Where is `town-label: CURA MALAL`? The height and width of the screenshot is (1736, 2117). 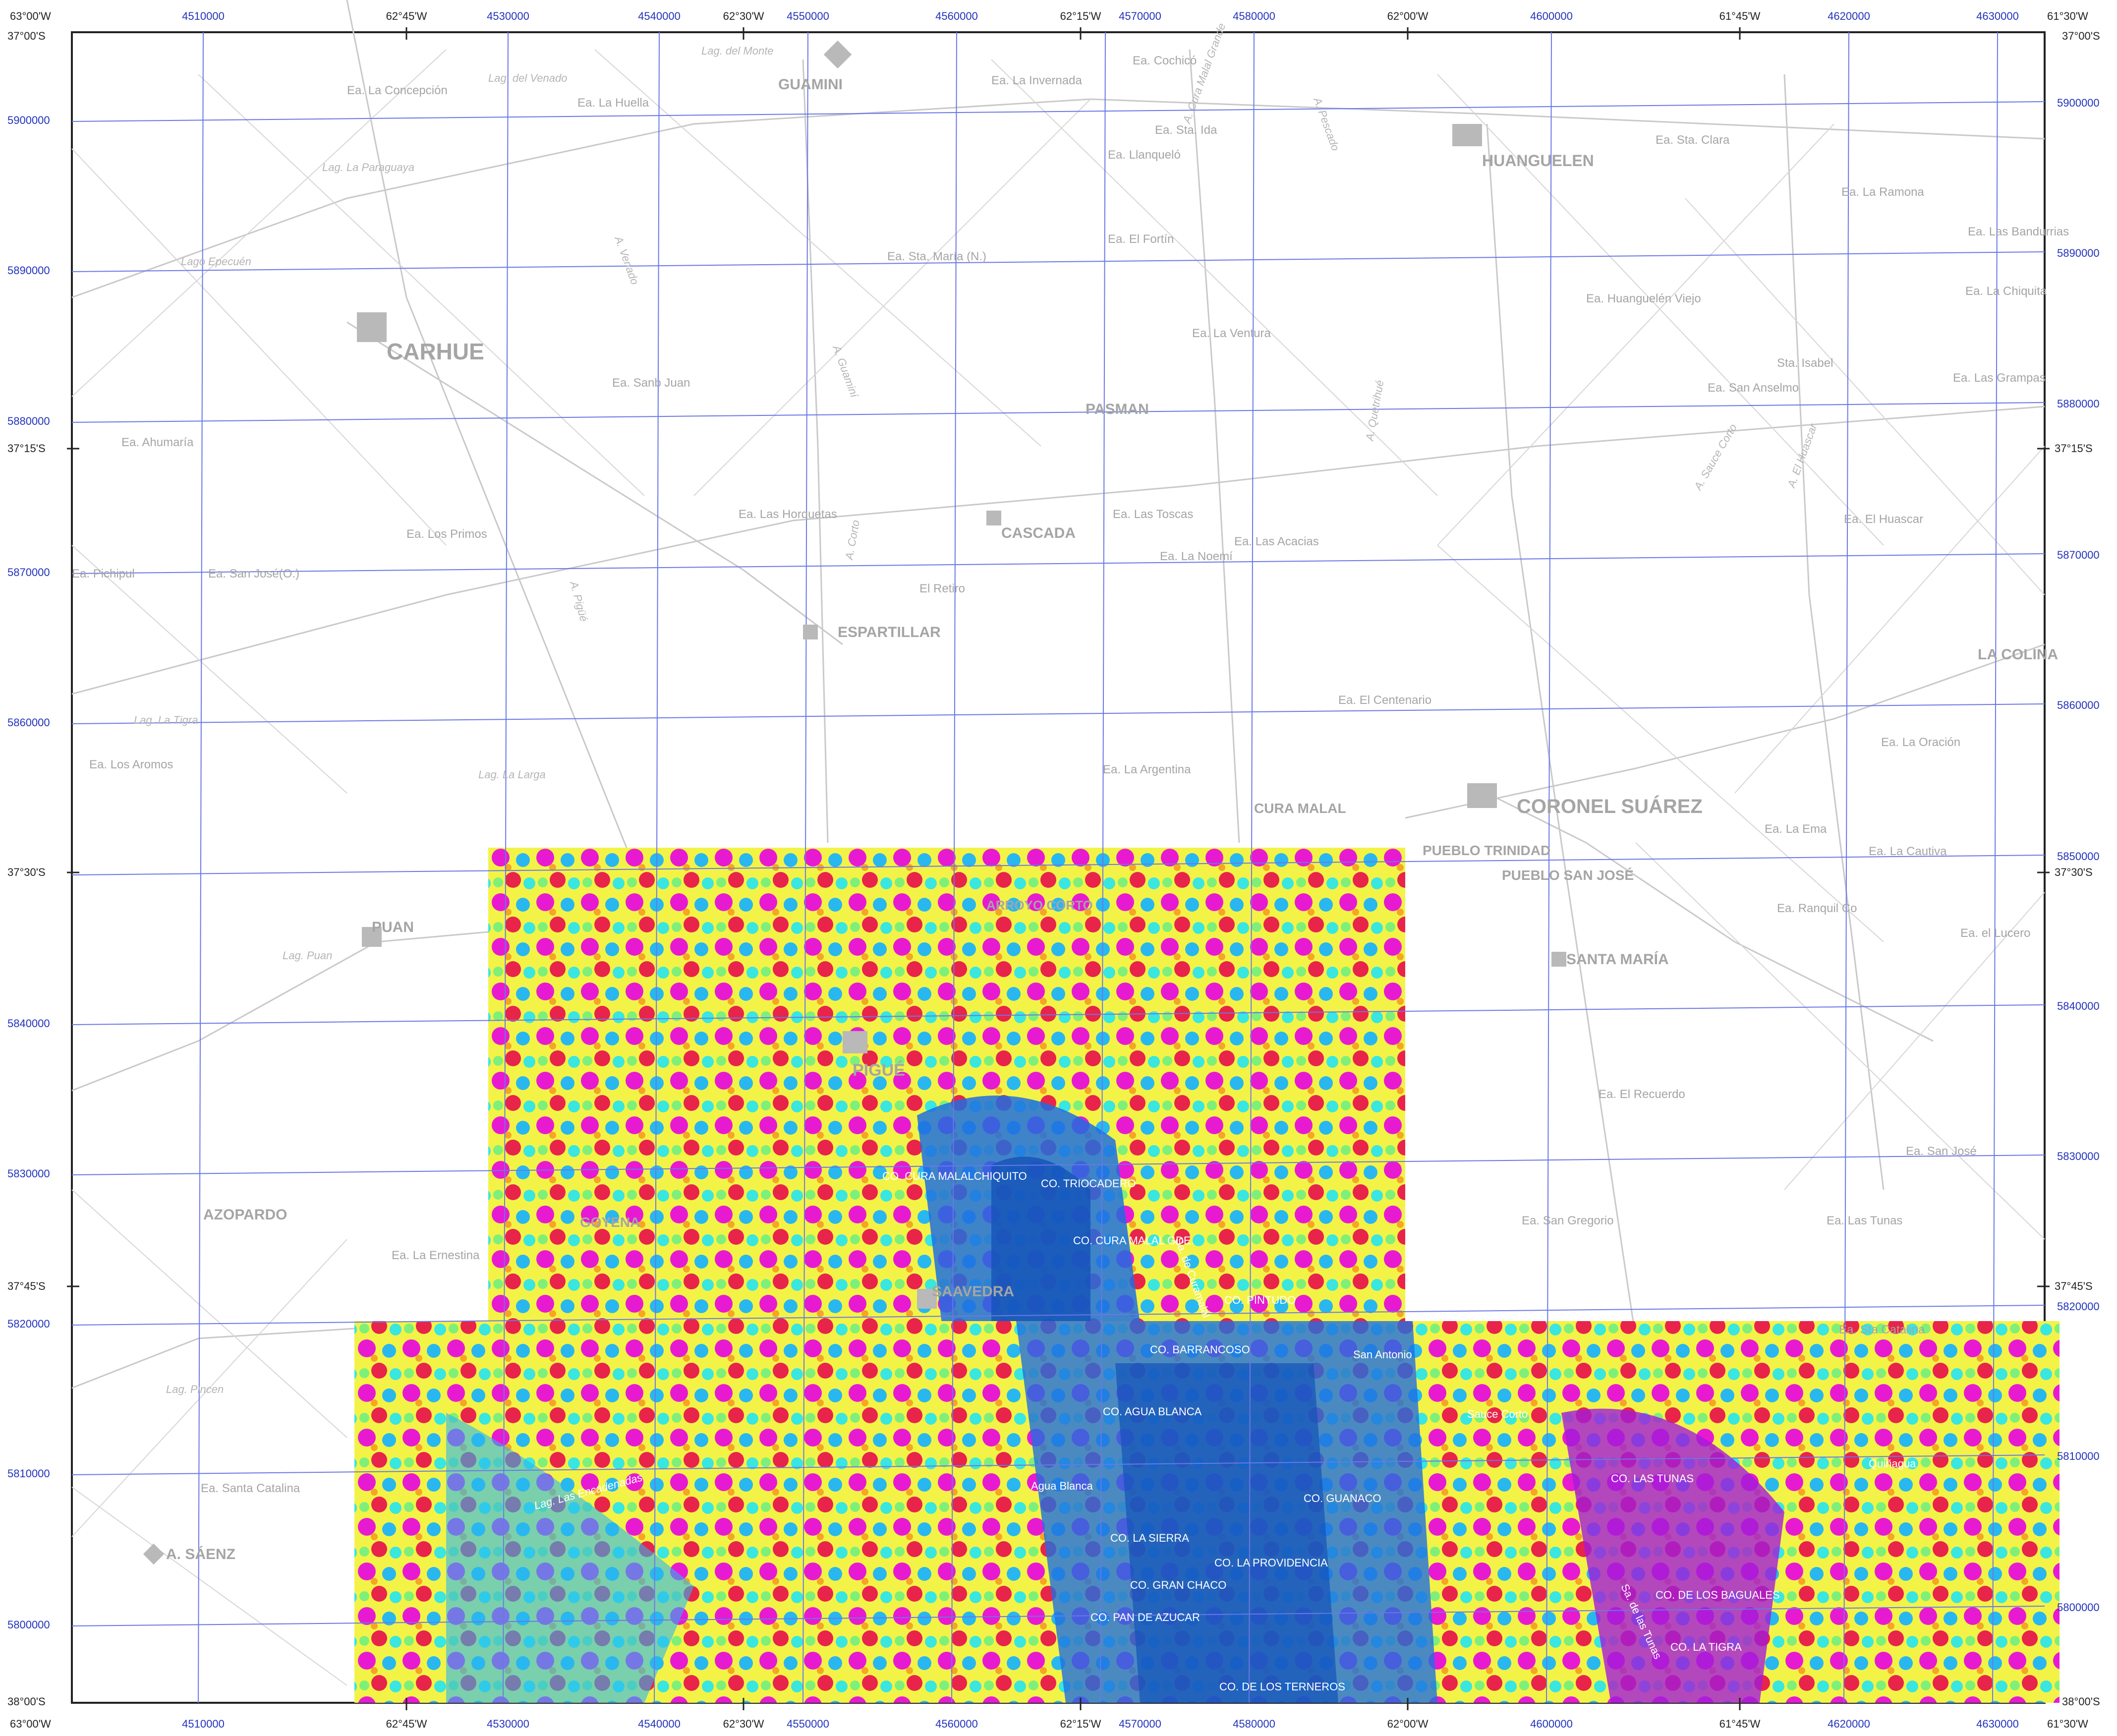 town-label: CURA MALAL is located at coordinates (1300, 808).